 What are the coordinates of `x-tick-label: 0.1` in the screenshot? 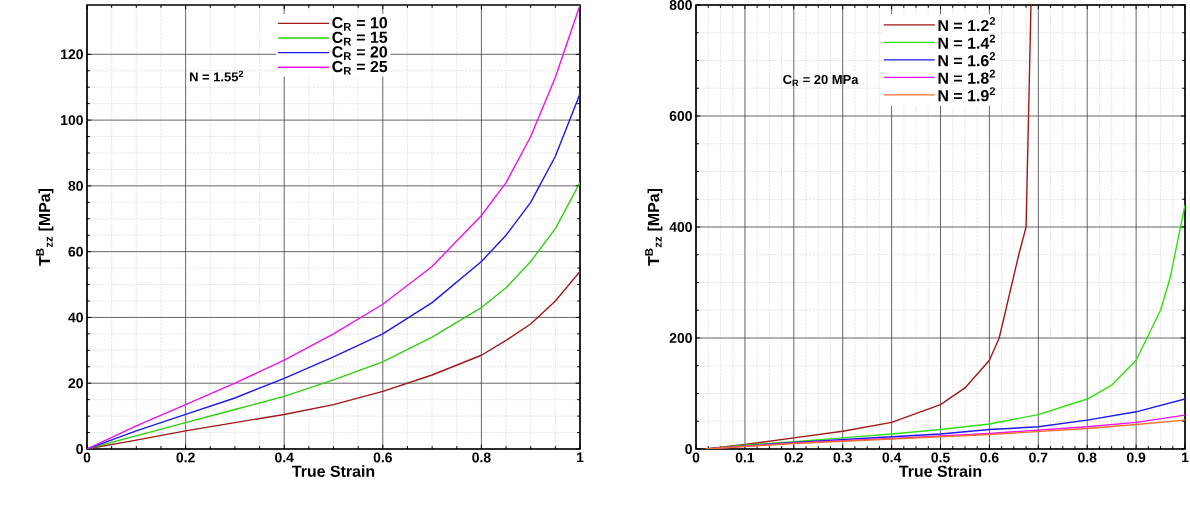 It's located at (745, 457).